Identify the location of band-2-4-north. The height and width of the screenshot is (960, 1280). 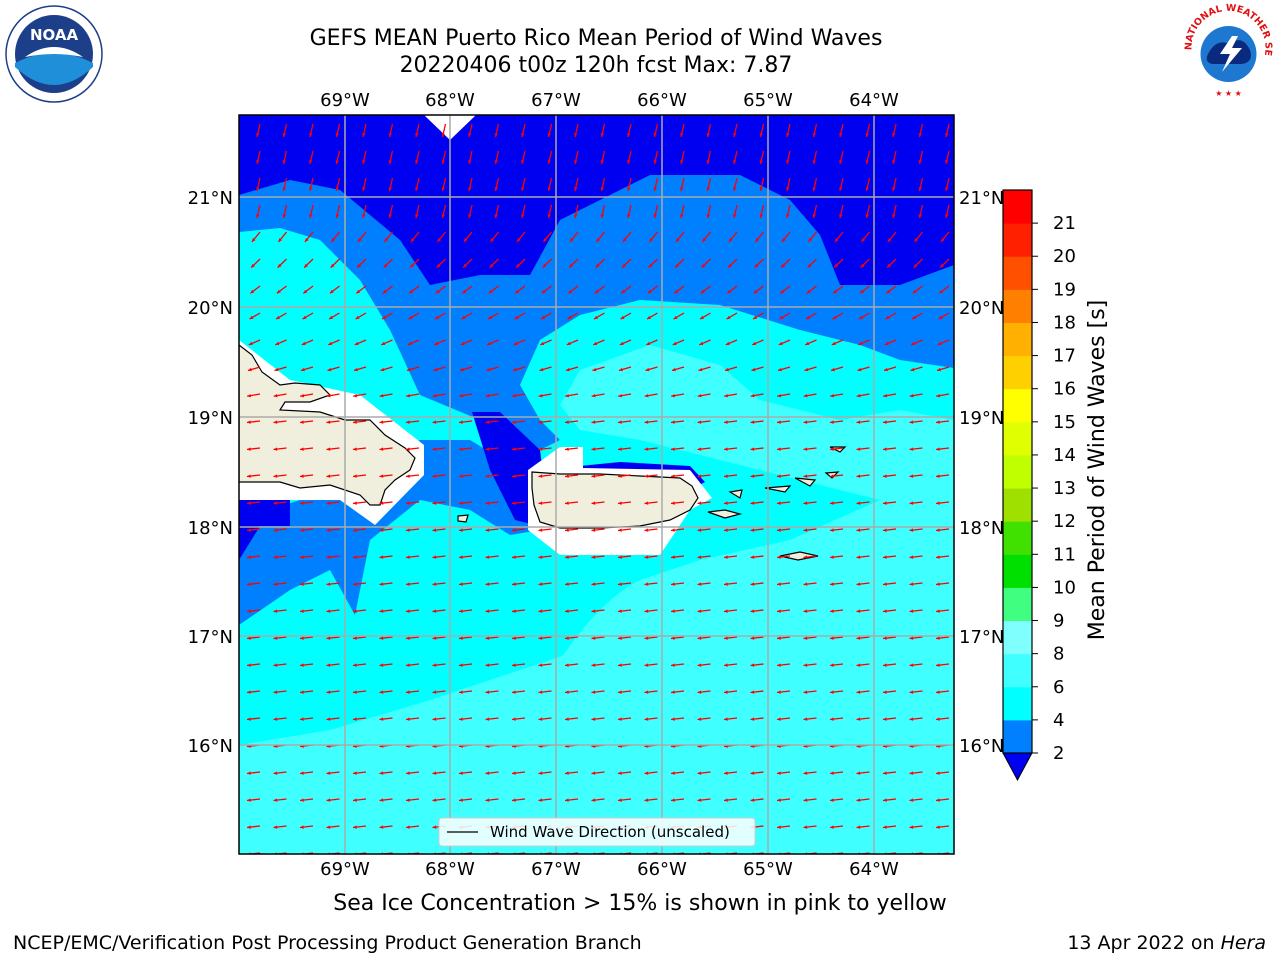
(596, 200).